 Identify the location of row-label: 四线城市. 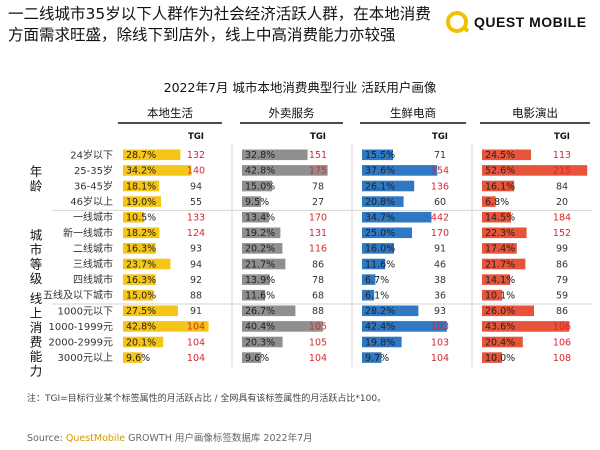
(93, 279).